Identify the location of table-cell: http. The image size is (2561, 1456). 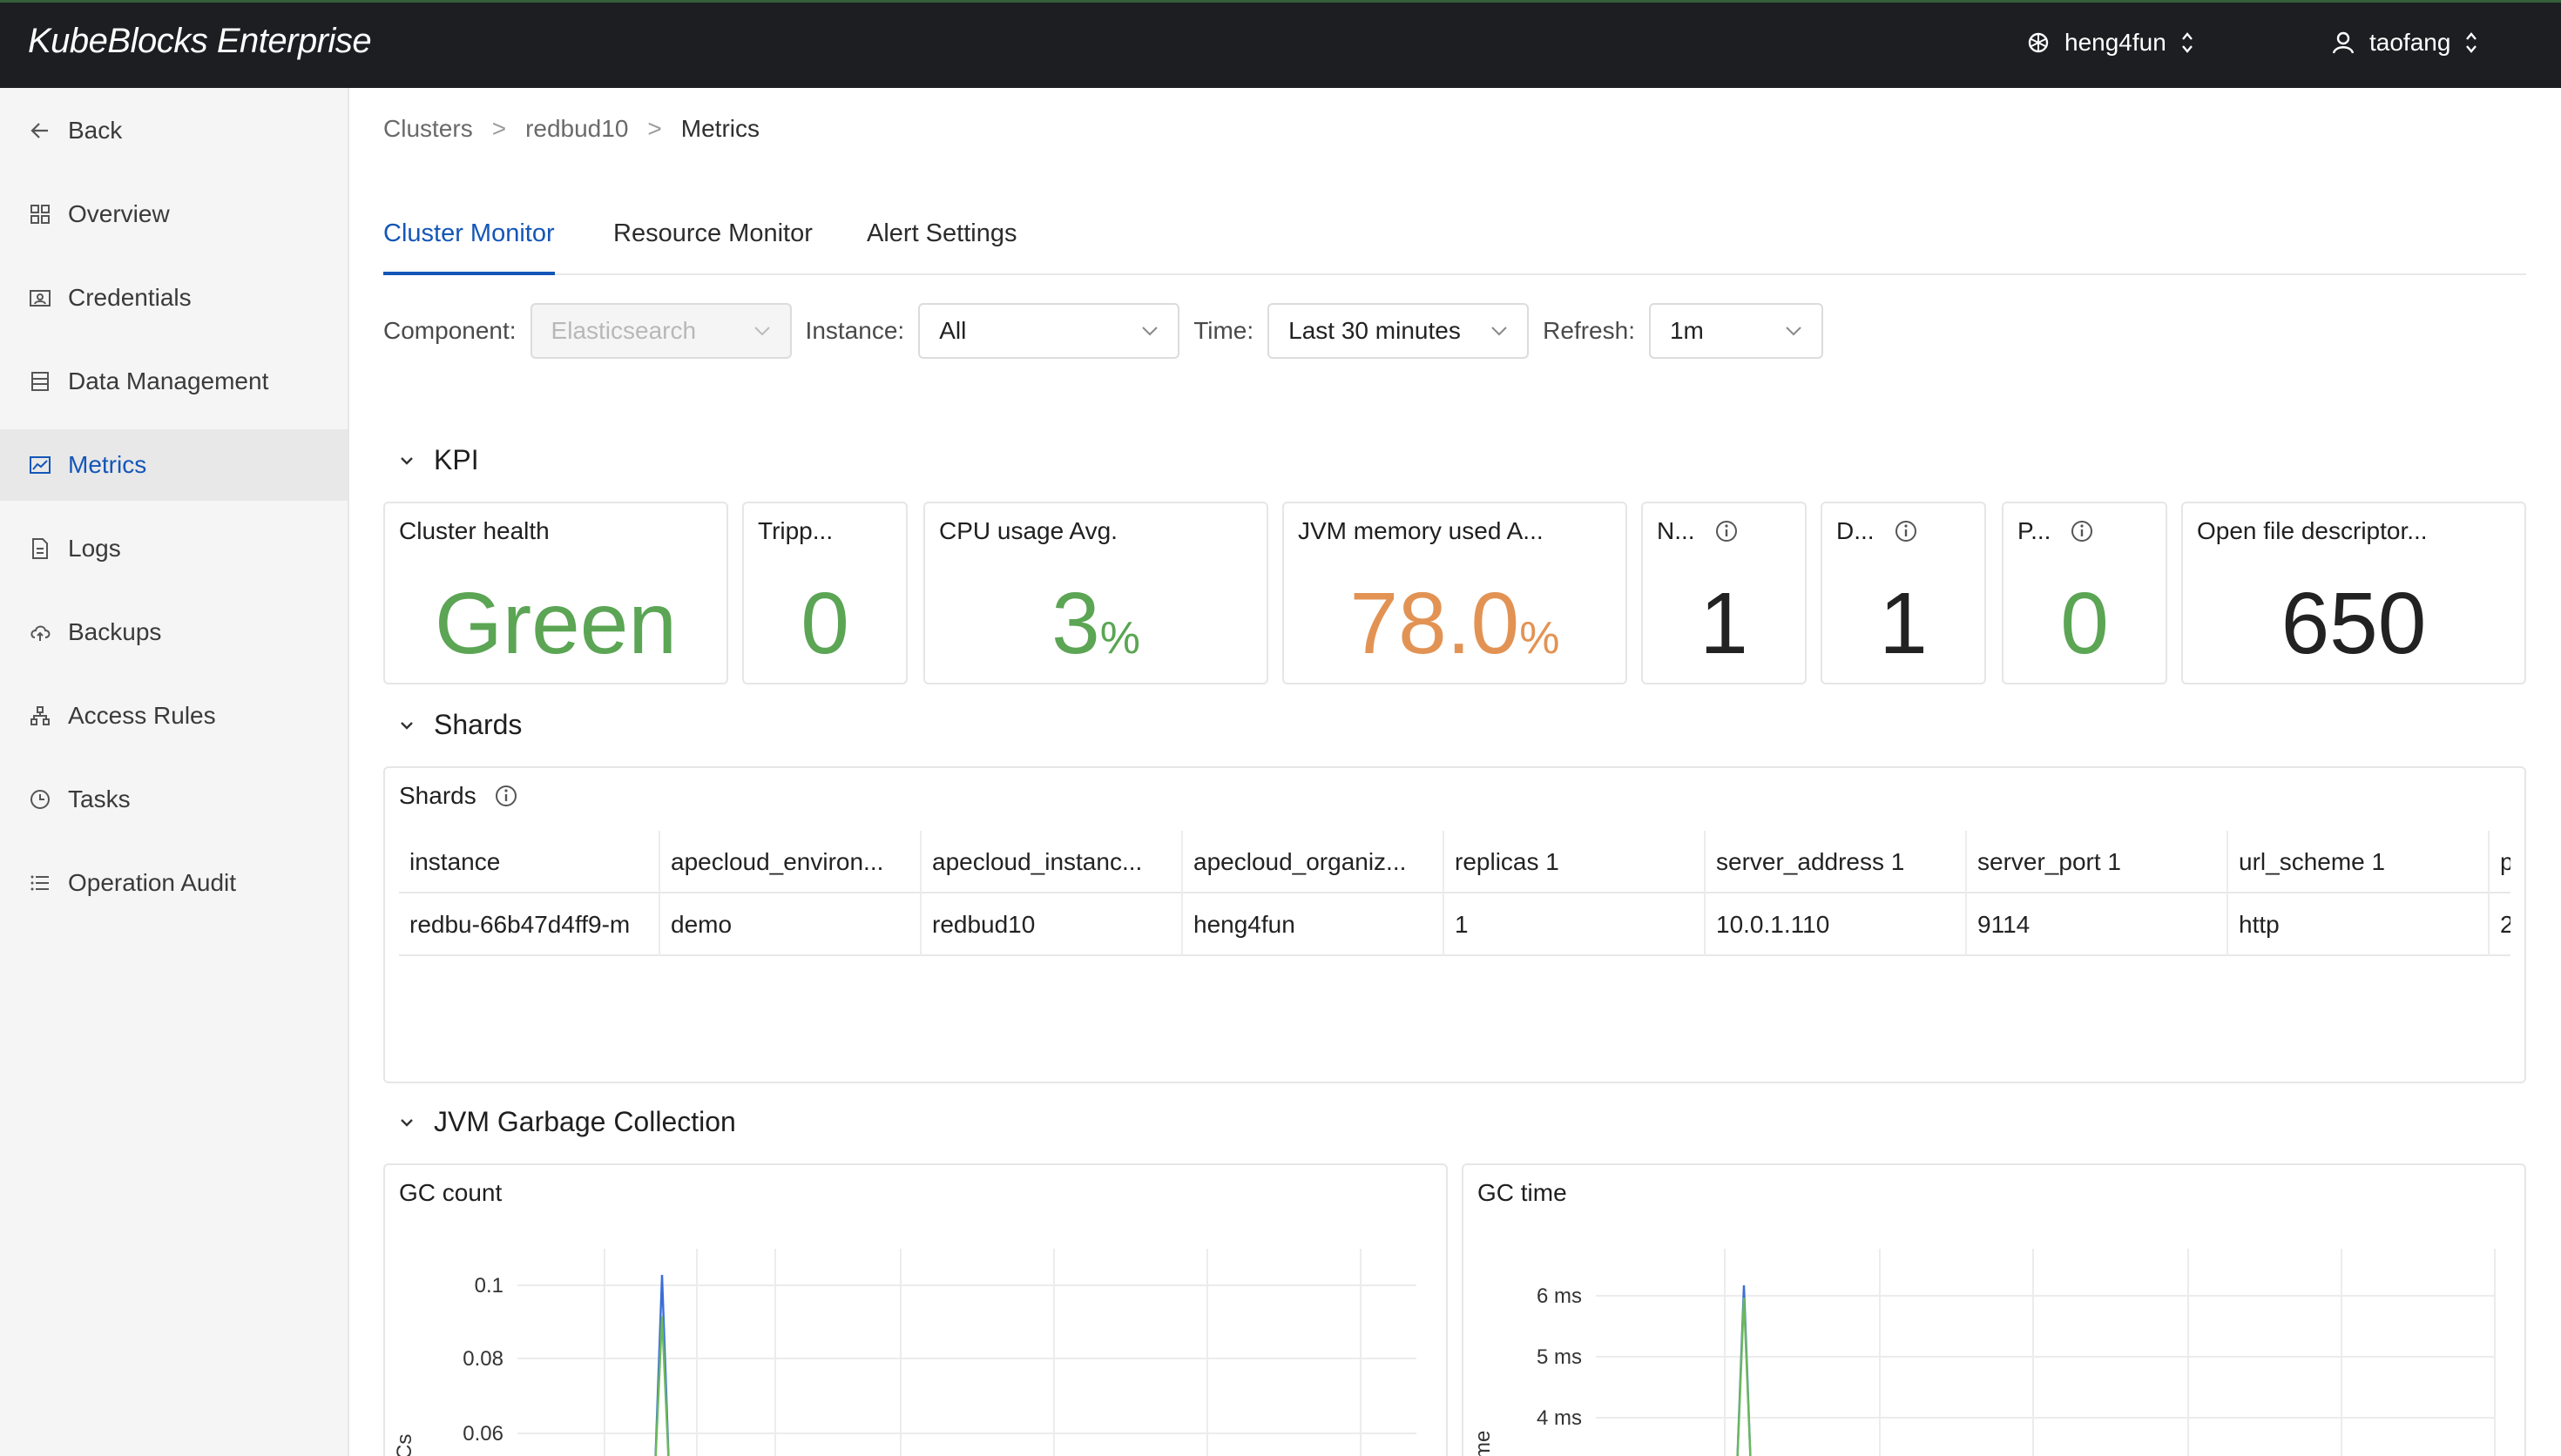
(2359, 924).